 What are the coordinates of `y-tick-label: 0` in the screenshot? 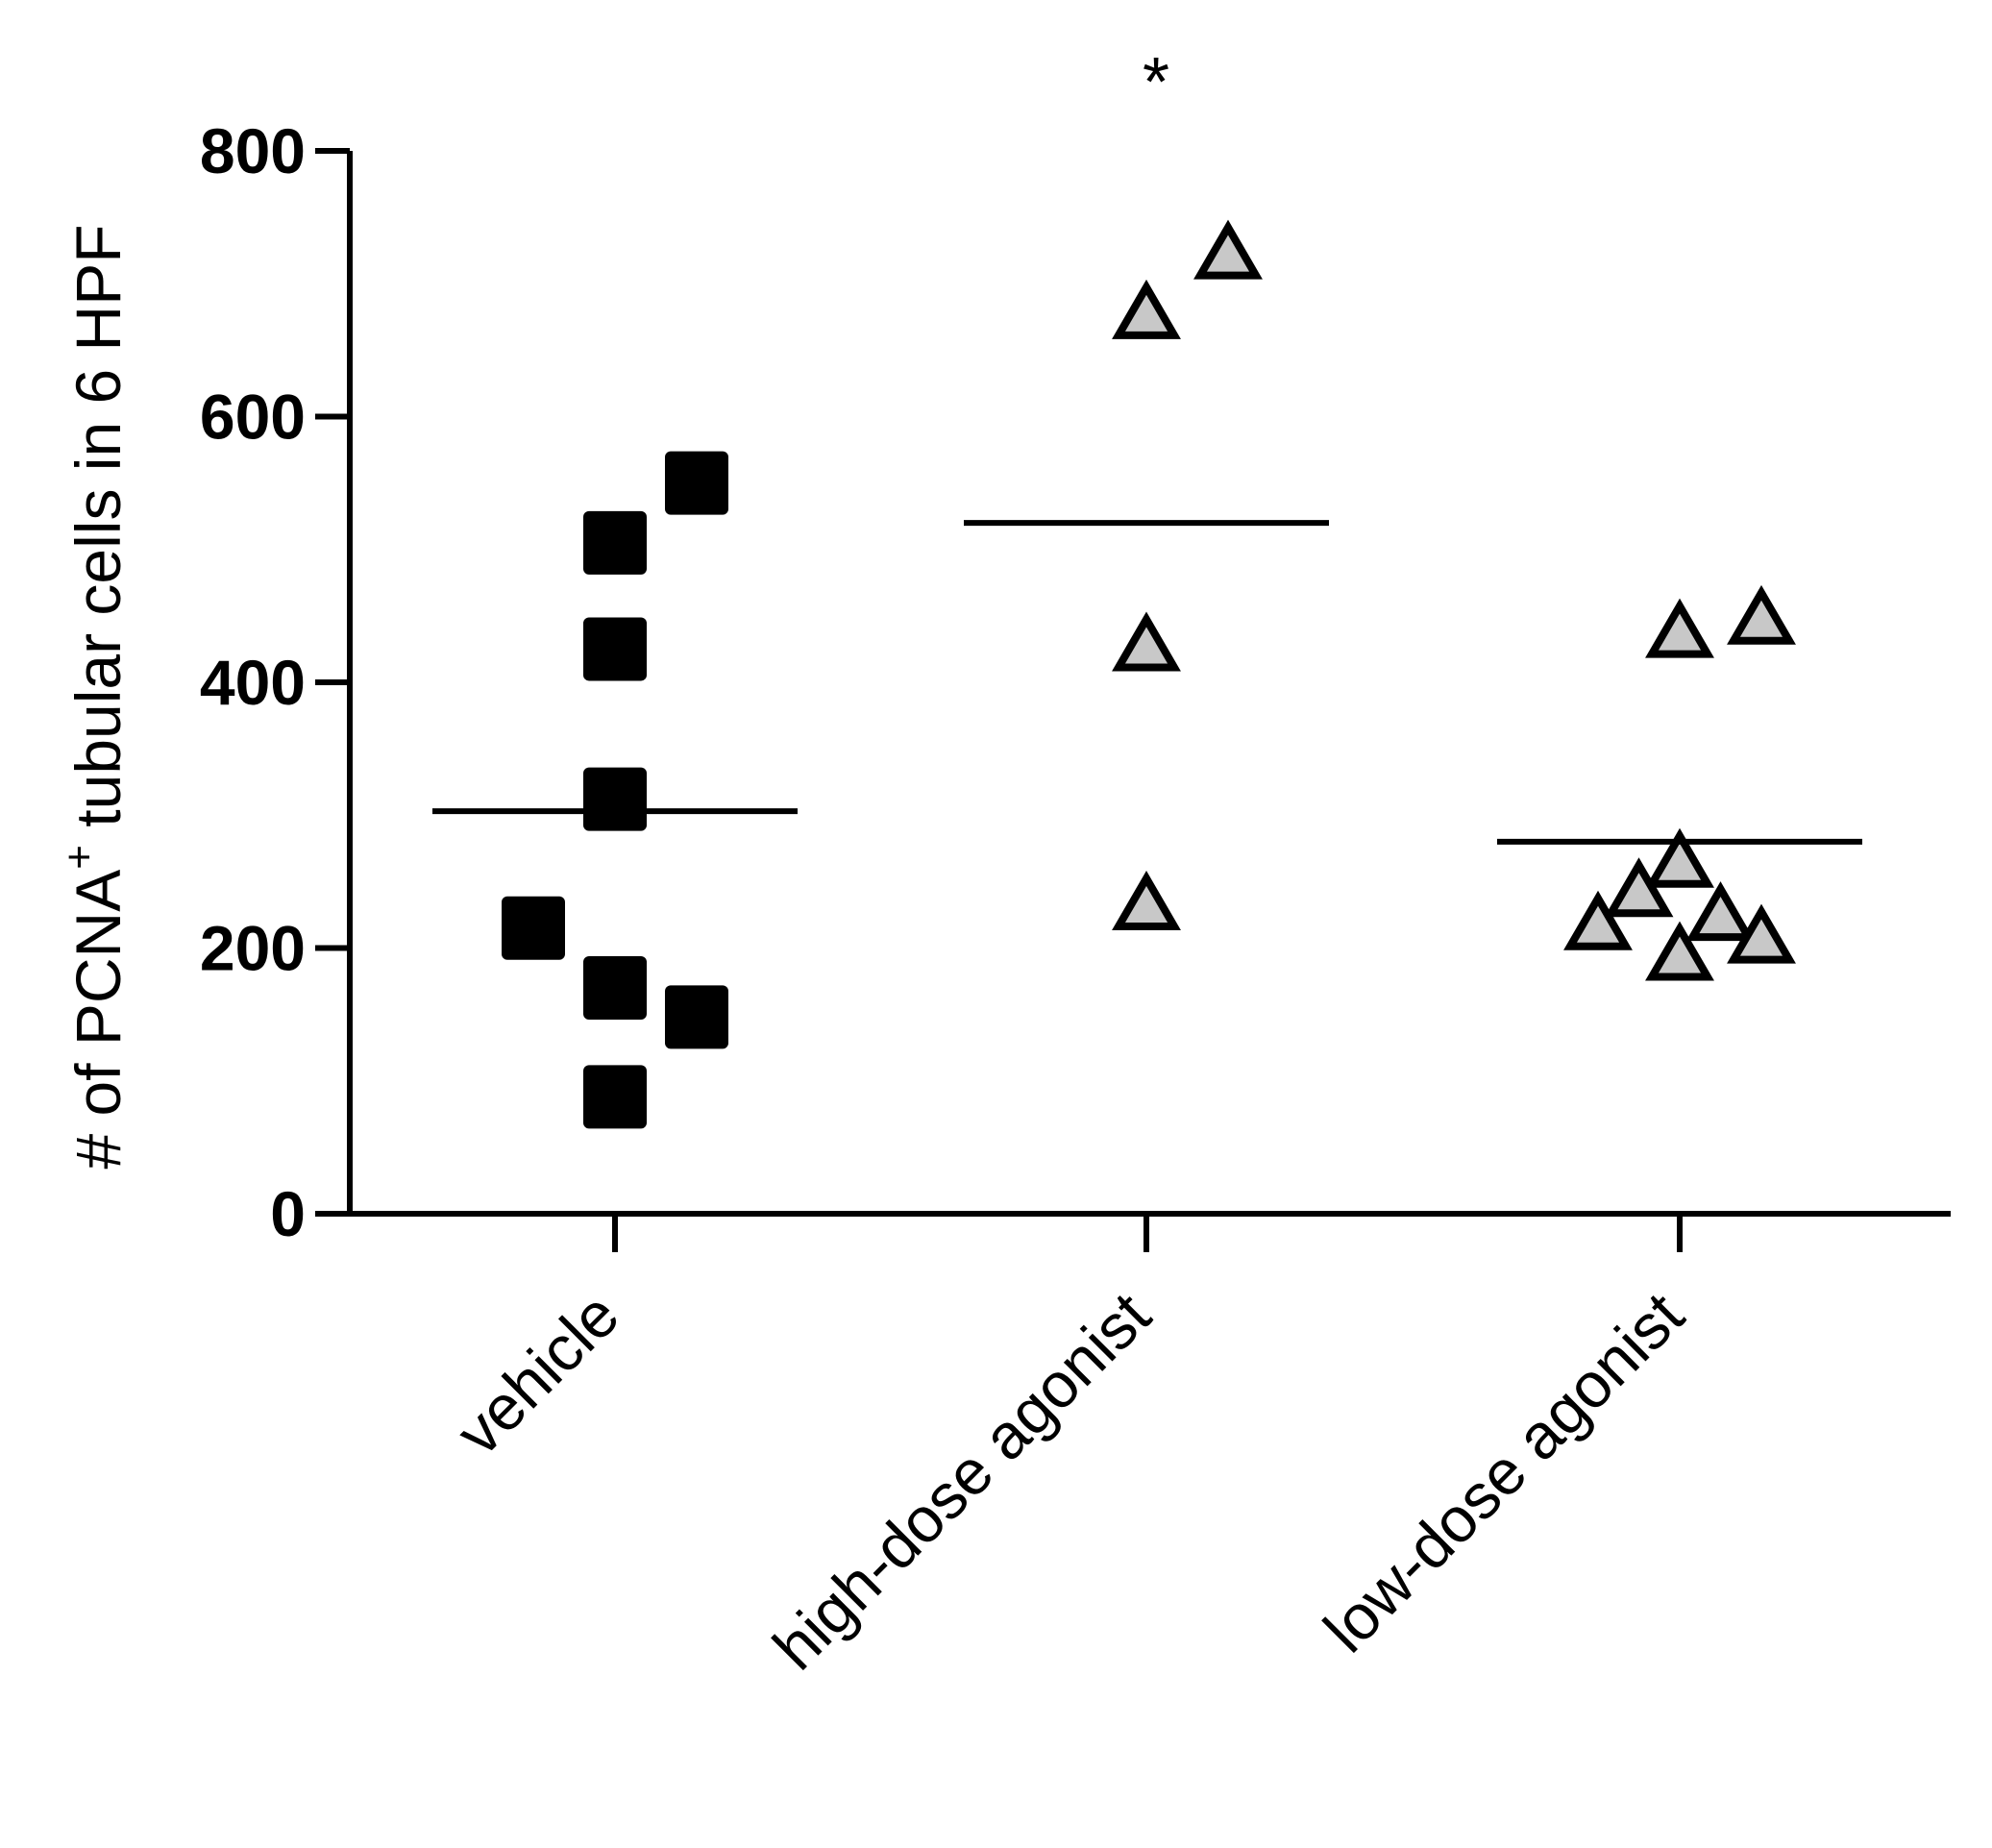 It's located at (288, 1213).